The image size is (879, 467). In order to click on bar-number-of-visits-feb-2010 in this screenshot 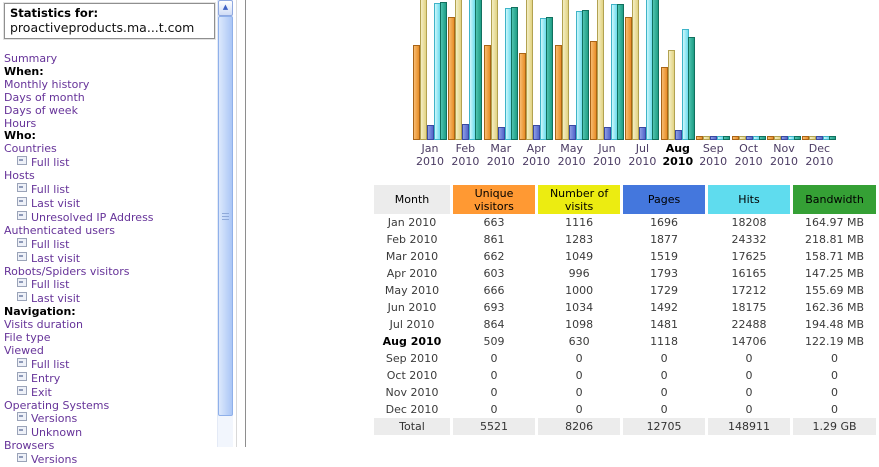, I will do `click(459, 70)`.